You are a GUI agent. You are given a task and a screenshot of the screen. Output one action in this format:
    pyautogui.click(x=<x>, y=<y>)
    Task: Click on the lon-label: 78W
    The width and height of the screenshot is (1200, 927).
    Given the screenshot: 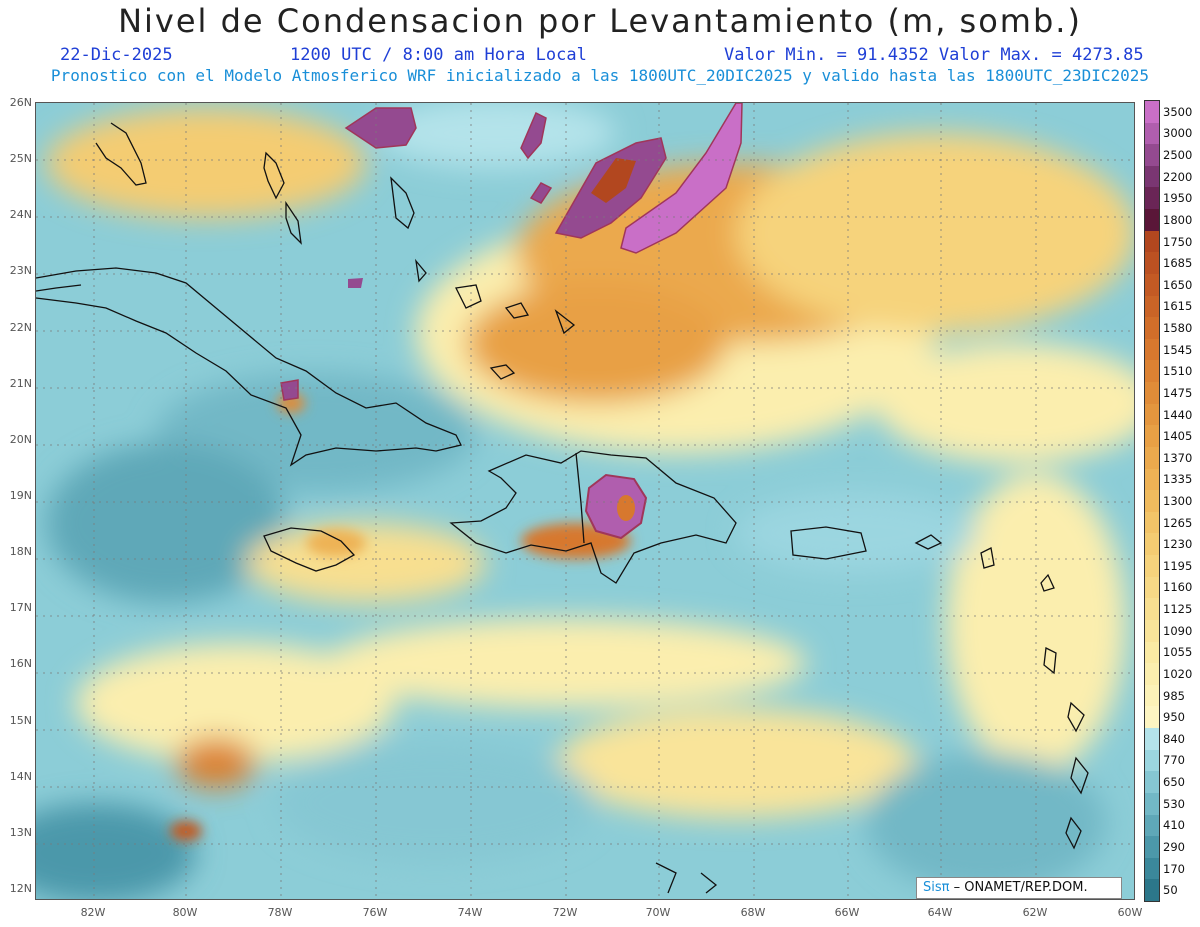 What is the action you would take?
    pyautogui.click(x=280, y=912)
    